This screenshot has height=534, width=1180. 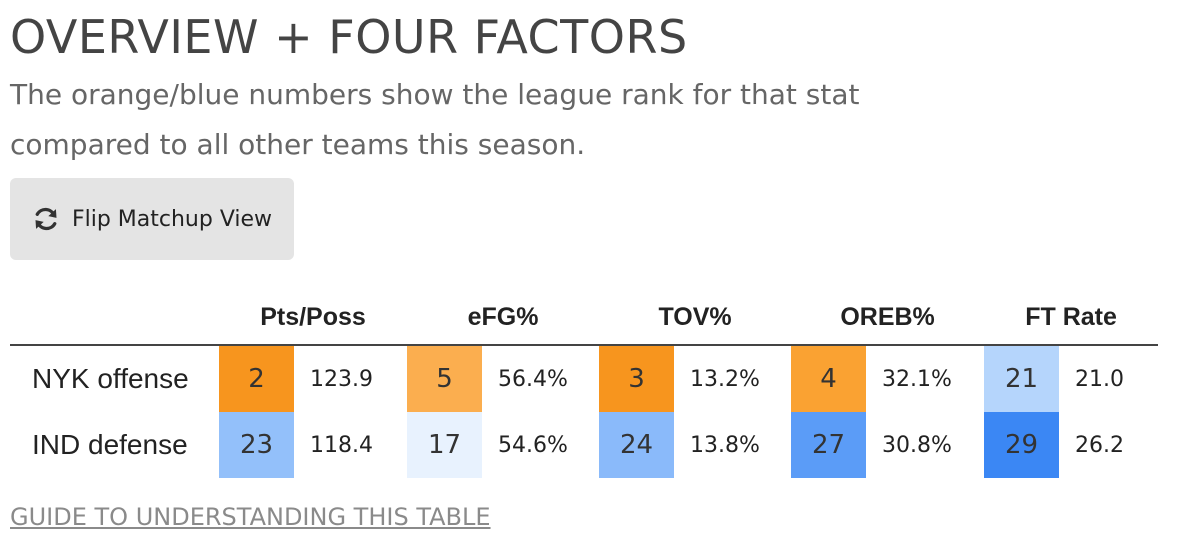 What do you see at coordinates (829, 378) in the screenshot?
I see `rank-badge: 4` at bounding box center [829, 378].